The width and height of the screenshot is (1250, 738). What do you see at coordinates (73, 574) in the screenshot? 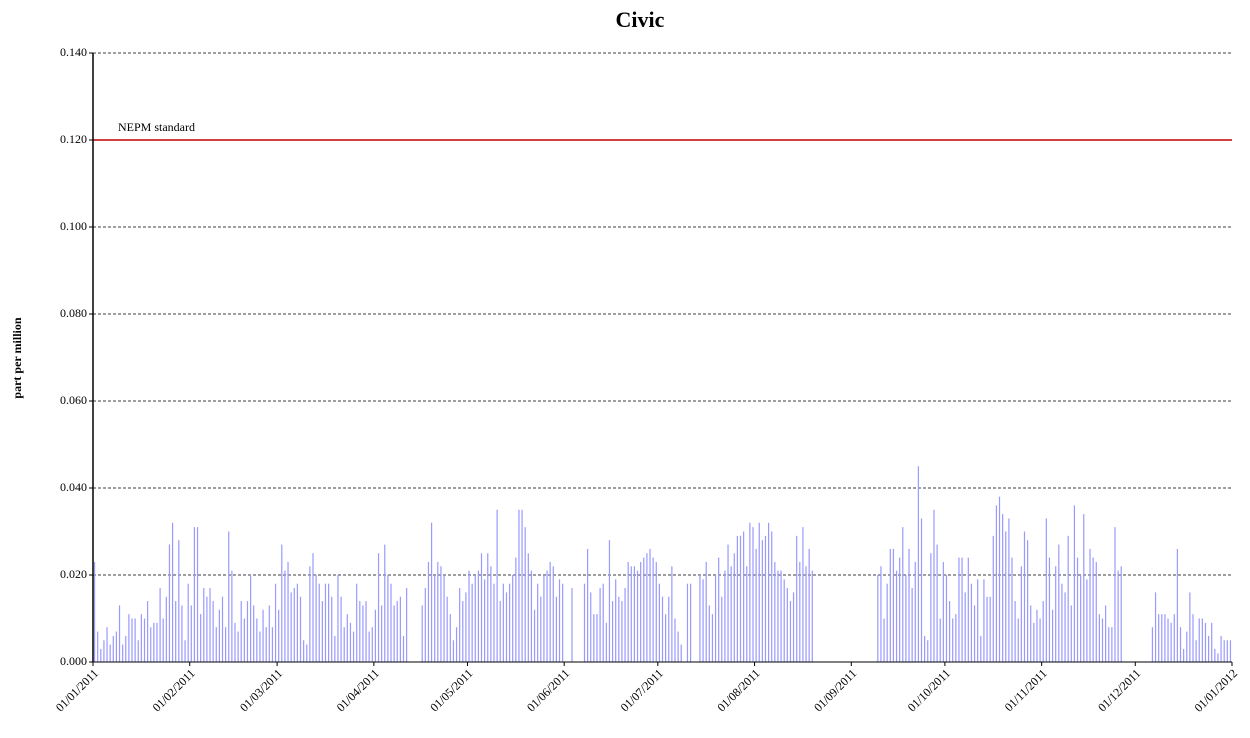
I see `y-tick-label: 0.020` at bounding box center [73, 574].